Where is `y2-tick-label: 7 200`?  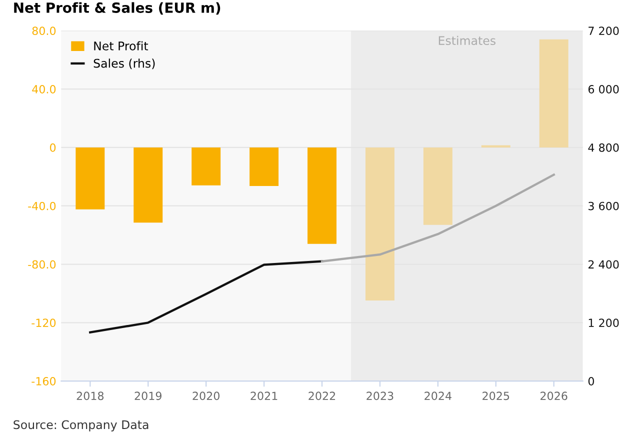
y2-tick-label: 7 200 is located at coordinates (603, 31).